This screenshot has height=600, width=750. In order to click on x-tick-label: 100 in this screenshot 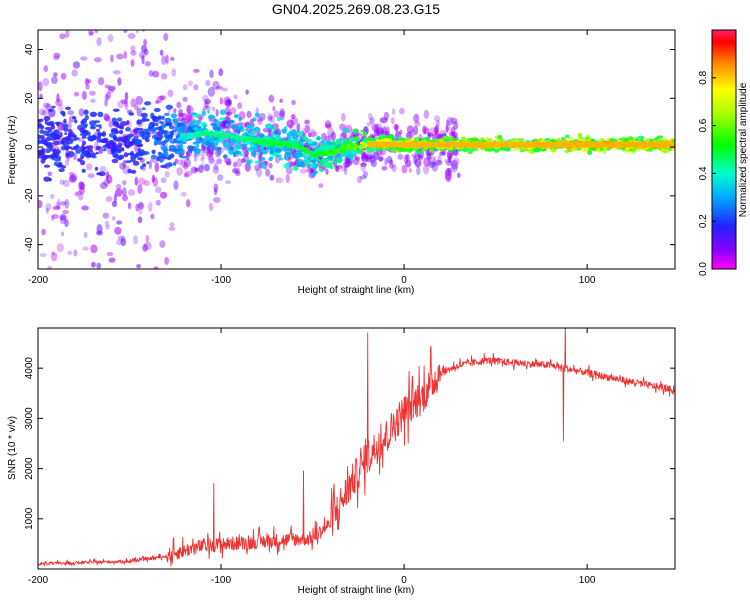, I will do `click(587, 280)`.